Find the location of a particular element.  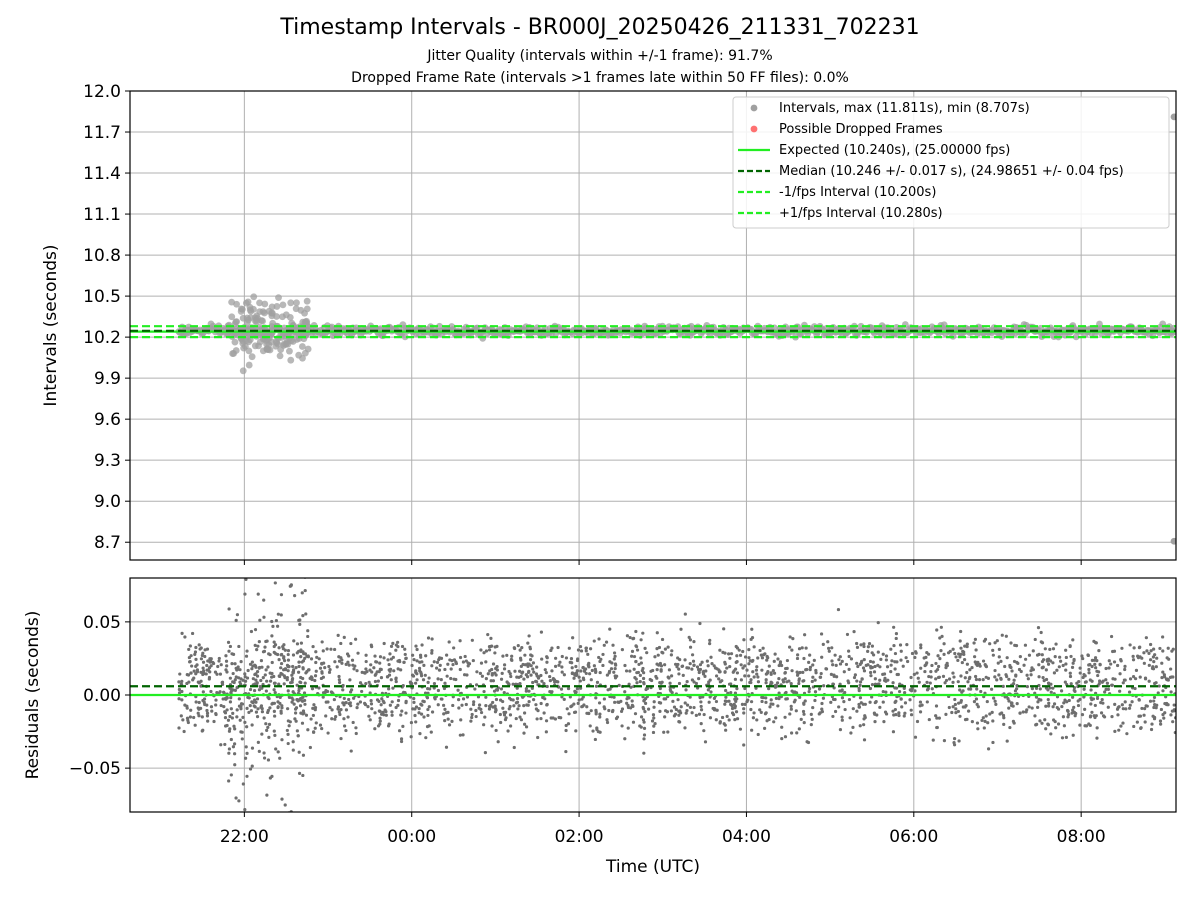

y-tick-label: 8.7 is located at coordinates (107, 543).